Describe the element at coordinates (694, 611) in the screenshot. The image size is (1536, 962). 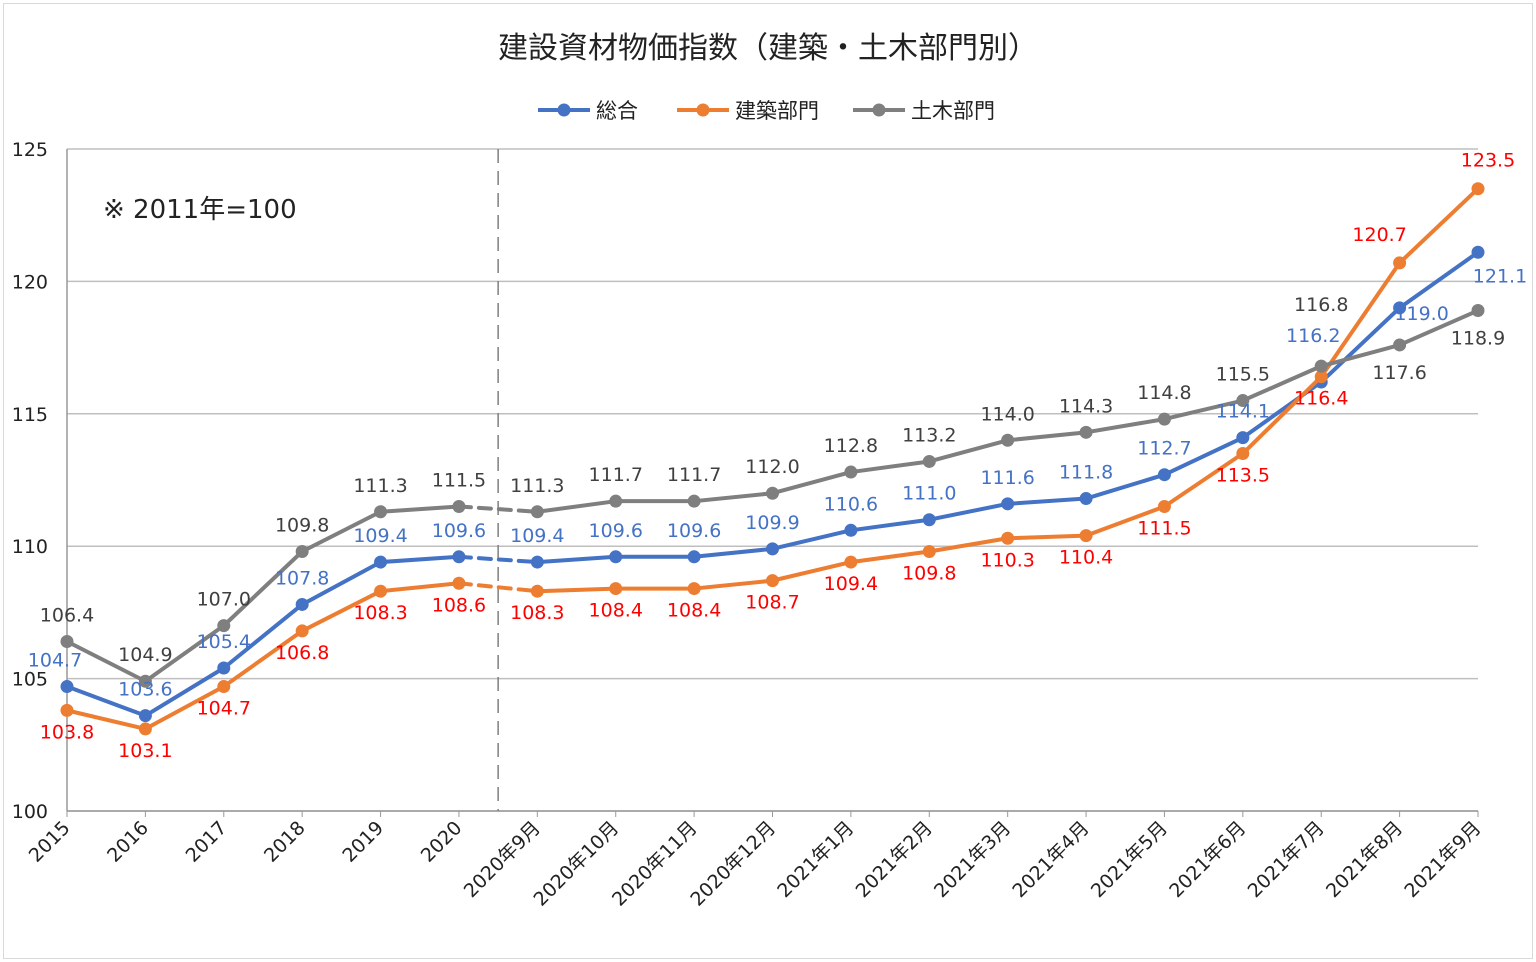
I see `data-label: 108.4` at that location.